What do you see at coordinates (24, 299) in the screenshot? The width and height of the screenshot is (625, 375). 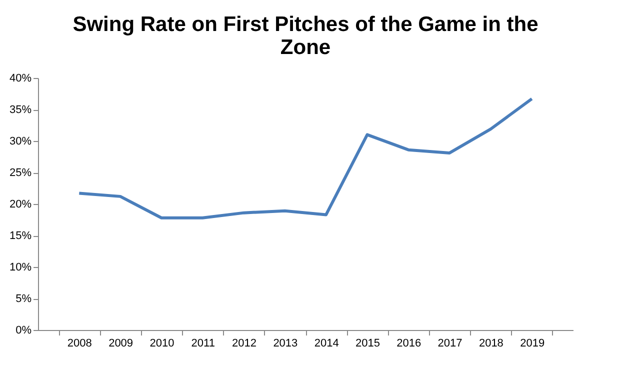 I see `y-tick-label: 5%` at bounding box center [24, 299].